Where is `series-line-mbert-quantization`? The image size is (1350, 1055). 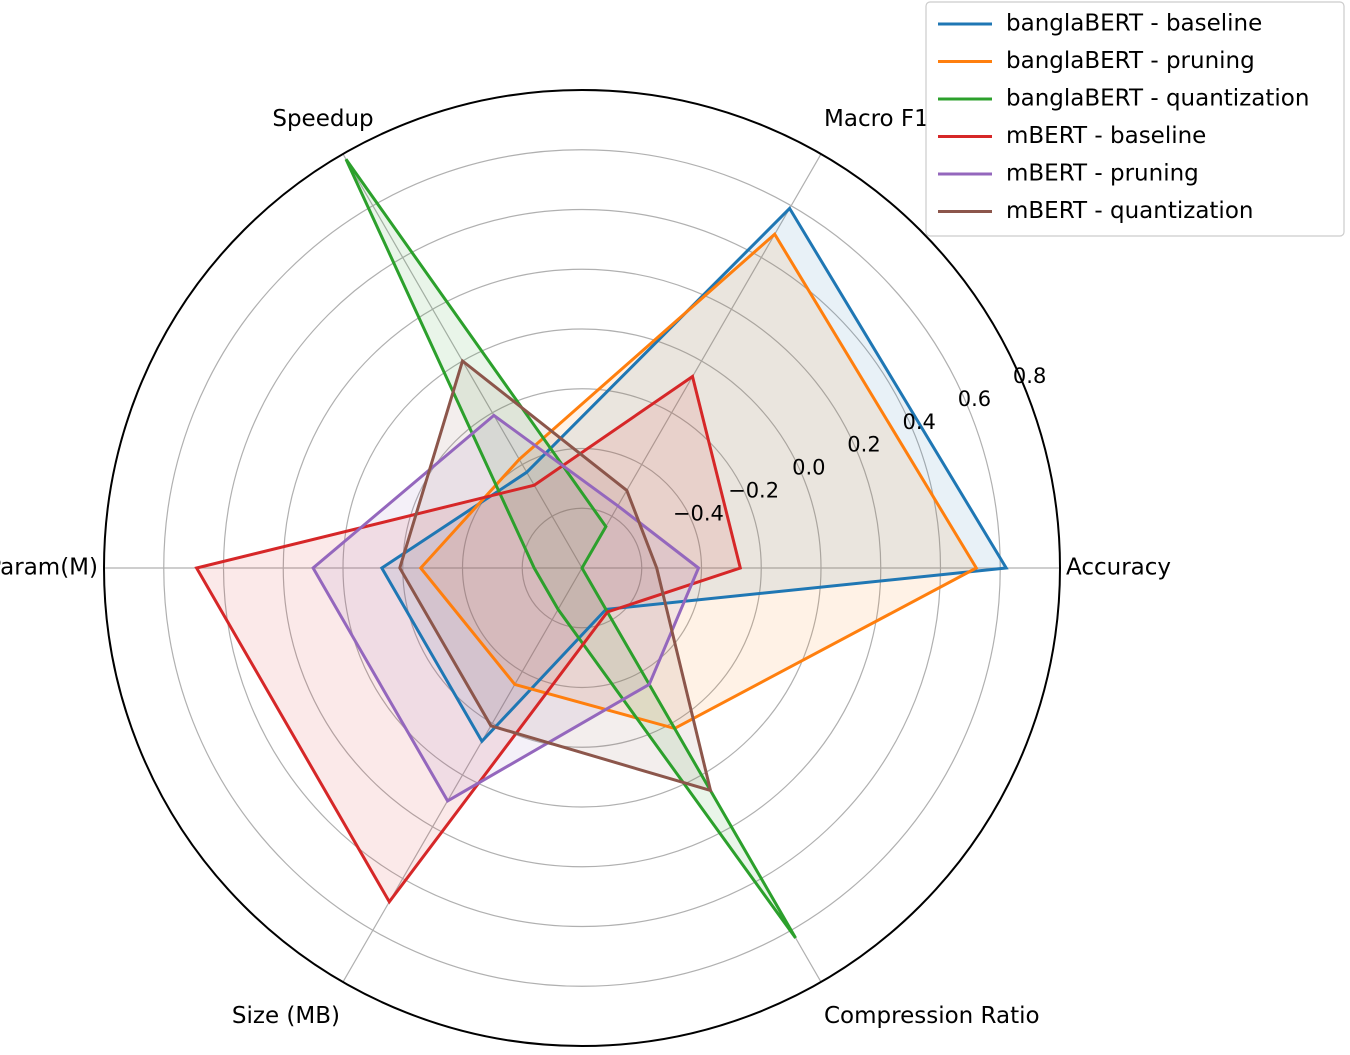
series-line-mbert-quantization is located at coordinates (555, 575).